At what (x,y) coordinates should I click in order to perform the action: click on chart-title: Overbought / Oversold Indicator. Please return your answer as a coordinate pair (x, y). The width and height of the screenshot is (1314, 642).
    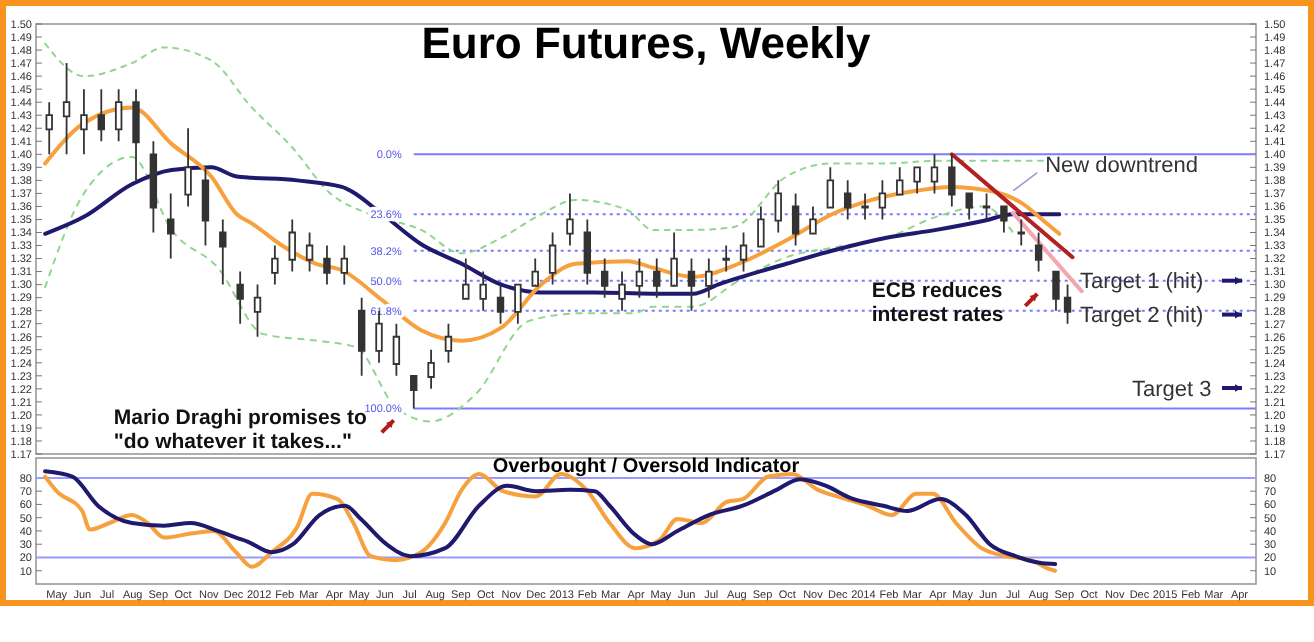
    Looking at the image, I should click on (646, 467).